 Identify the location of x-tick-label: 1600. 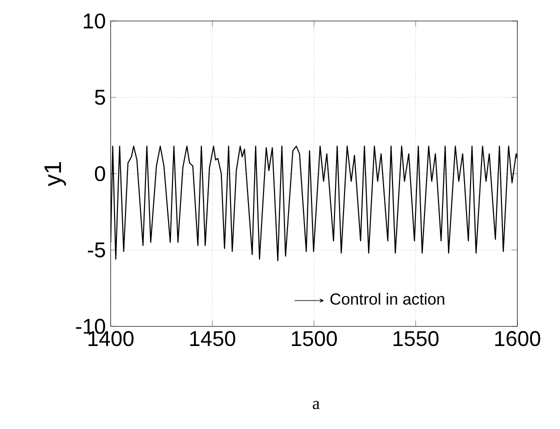
(517, 338).